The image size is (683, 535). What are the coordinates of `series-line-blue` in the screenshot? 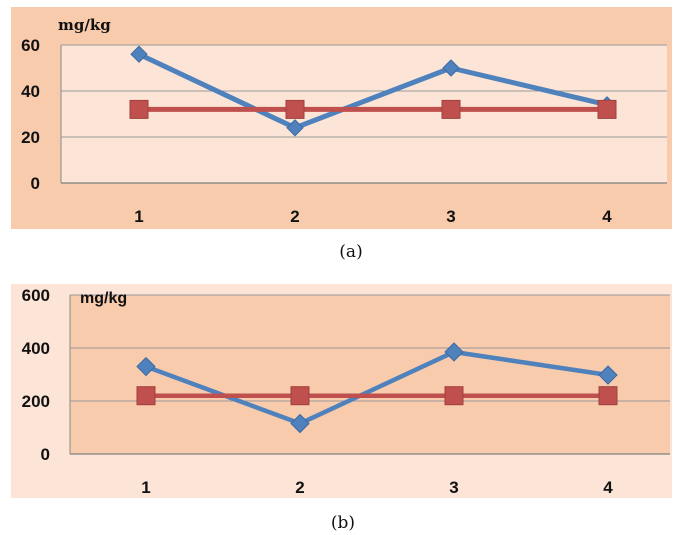 It's located at (372, 91).